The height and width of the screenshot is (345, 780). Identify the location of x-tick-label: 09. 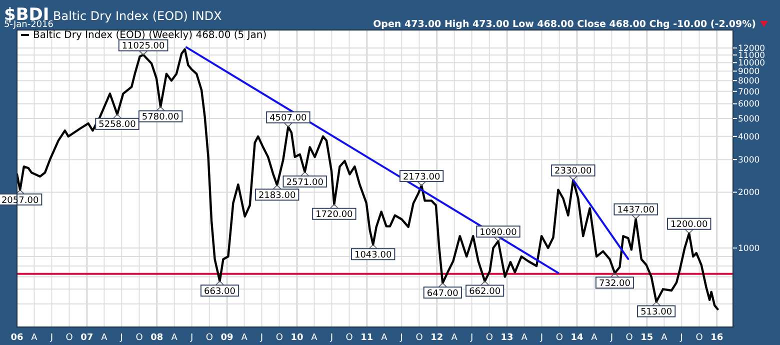
(227, 338).